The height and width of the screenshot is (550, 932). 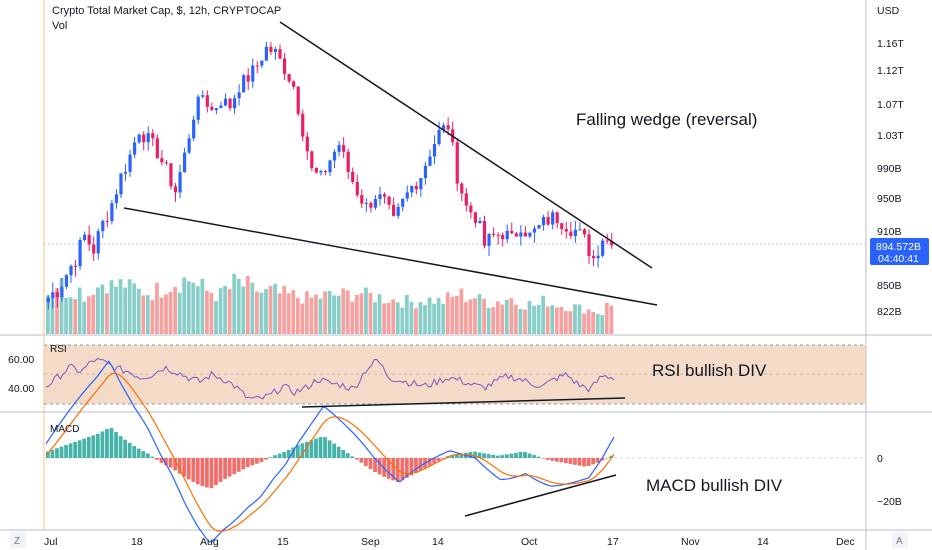 What do you see at coordinates (900, 540) in the screenshot?
I see `auto-scale-toggle-right: A` at bounding box center [900, 540].